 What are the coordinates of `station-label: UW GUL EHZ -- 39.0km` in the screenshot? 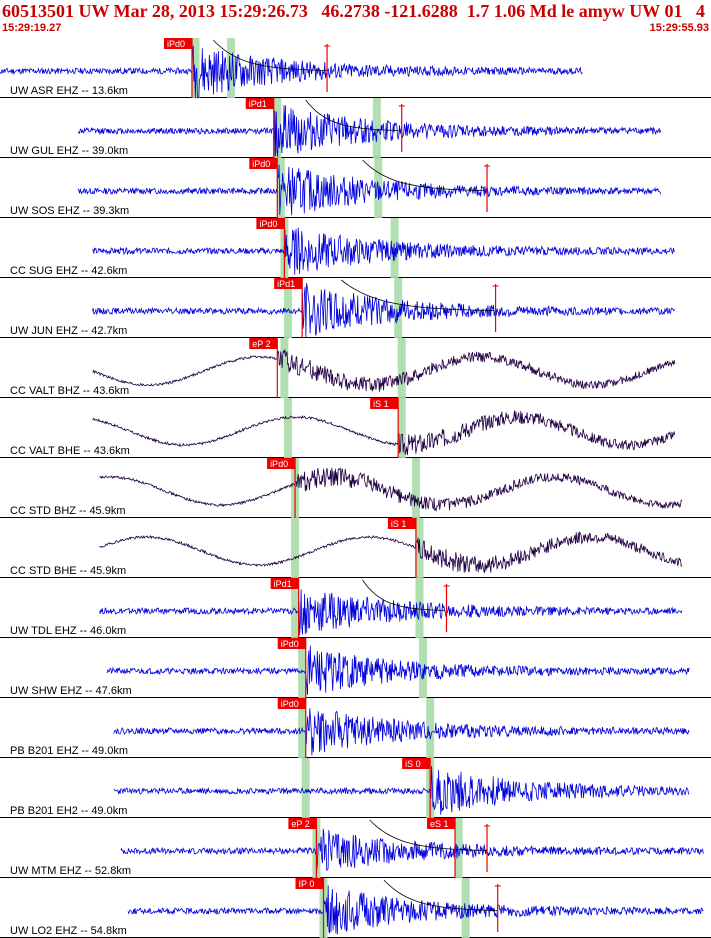 It's located at (69, 151).